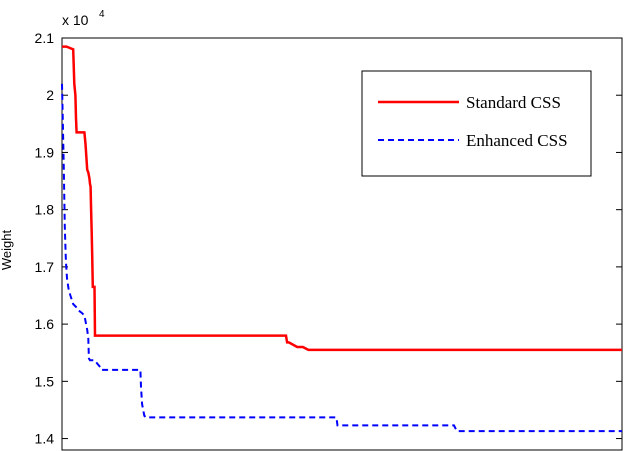  What do you see at coordinates (45, 152) in the screenshot?
I see `y-tick-label: 1.9` at bounding box center [45, 152].